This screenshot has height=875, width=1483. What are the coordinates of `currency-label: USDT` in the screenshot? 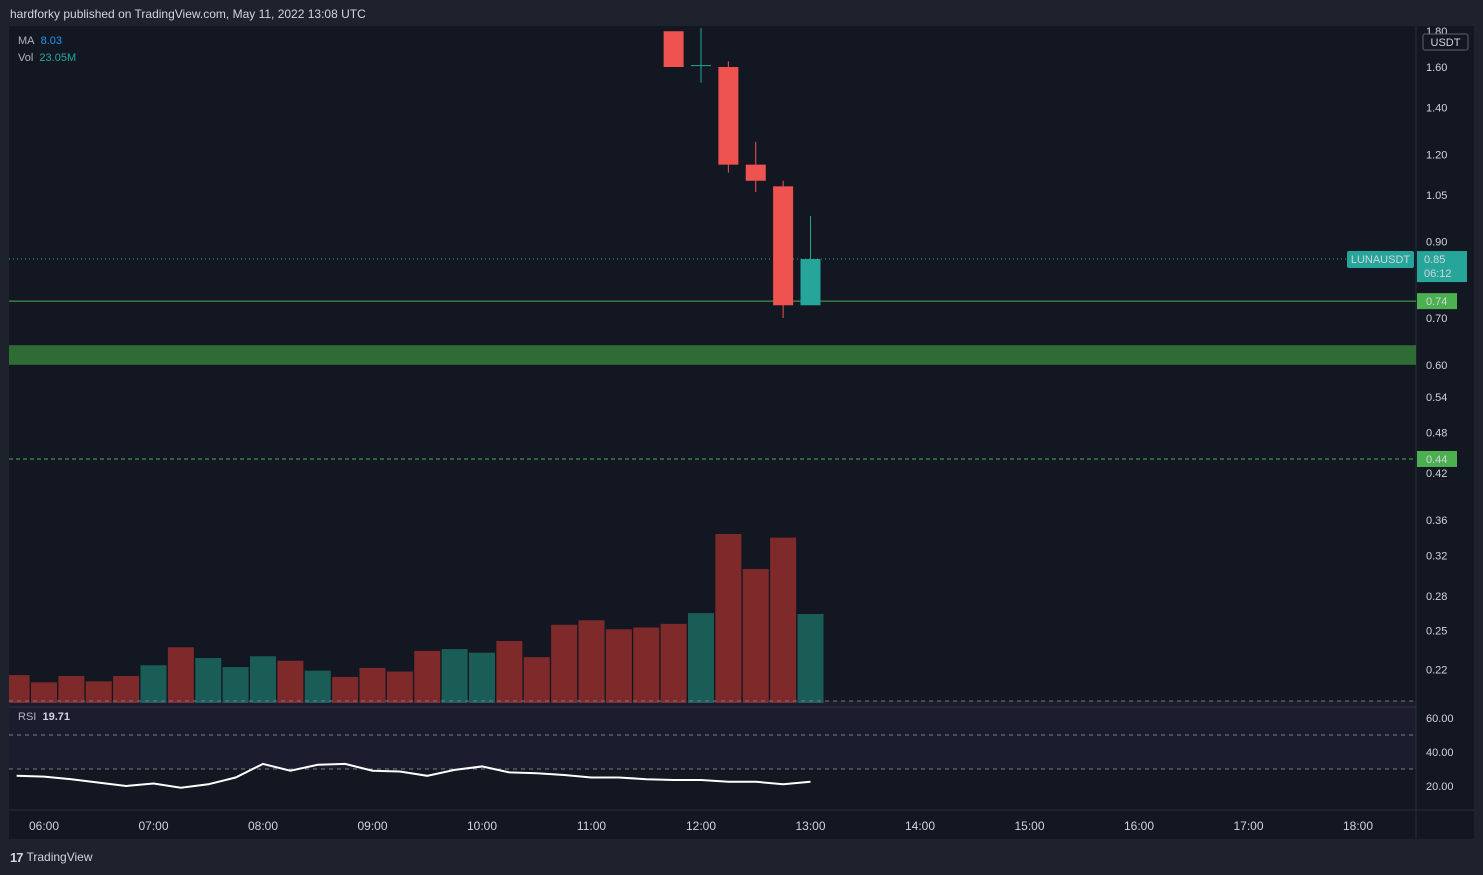 It's located at (1446, 43).